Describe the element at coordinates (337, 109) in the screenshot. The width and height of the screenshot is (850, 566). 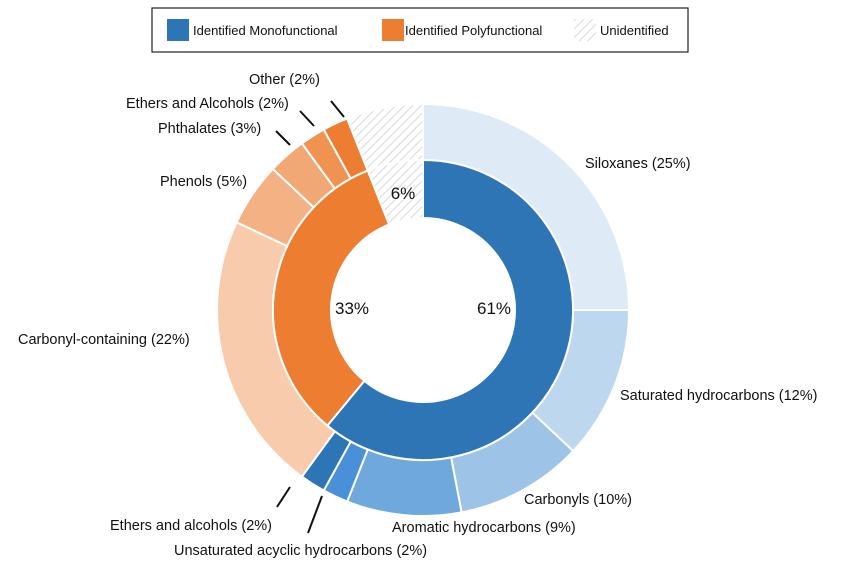
I see `leader-line-other` at that location.